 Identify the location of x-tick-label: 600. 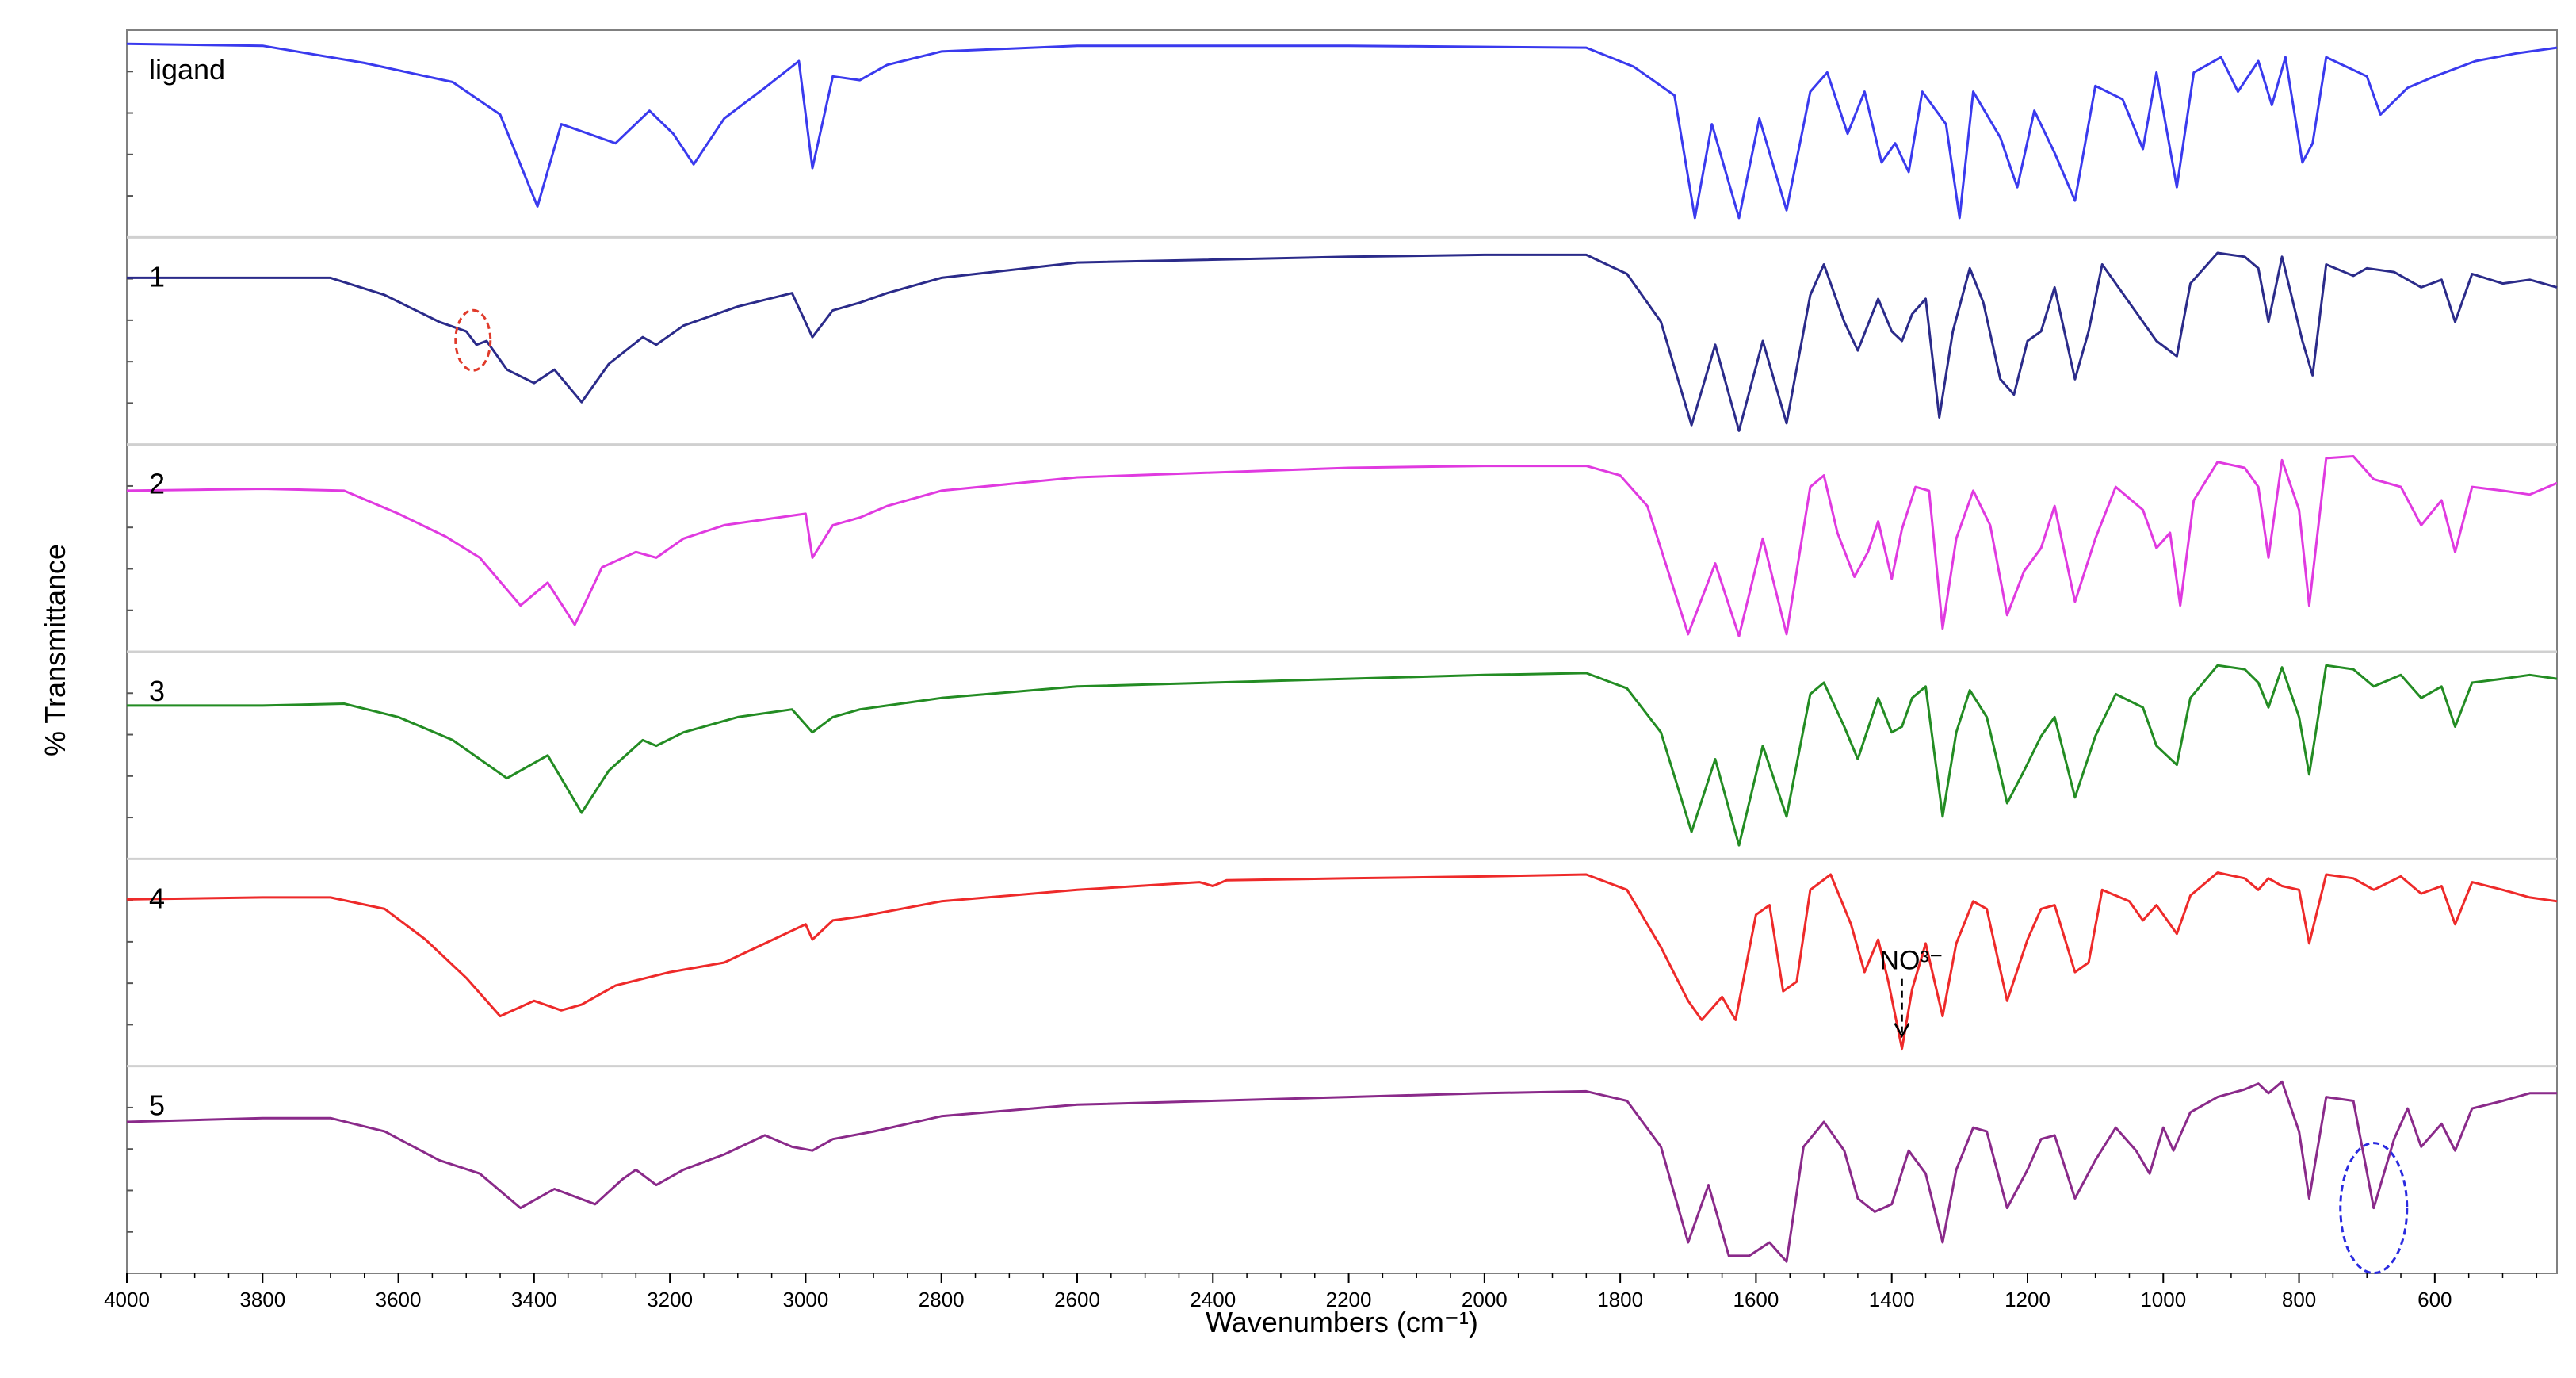
(2434, 1299).